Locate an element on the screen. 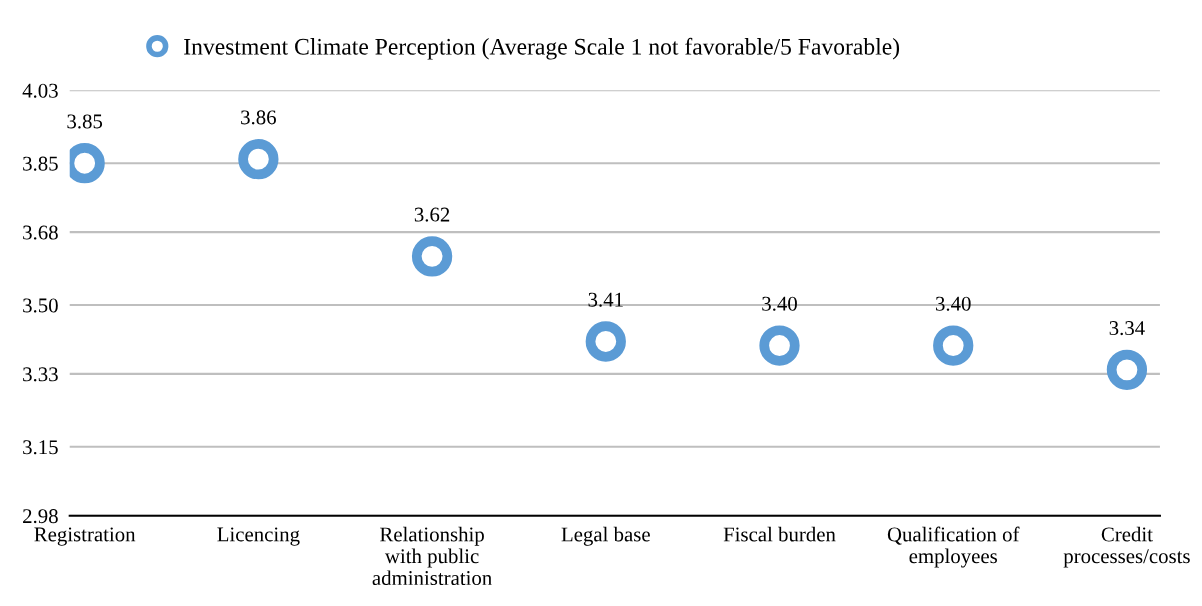 This screenshot has height=606, width=1202. y-tick-label: 3.15 is located at coordinates (40, 447).